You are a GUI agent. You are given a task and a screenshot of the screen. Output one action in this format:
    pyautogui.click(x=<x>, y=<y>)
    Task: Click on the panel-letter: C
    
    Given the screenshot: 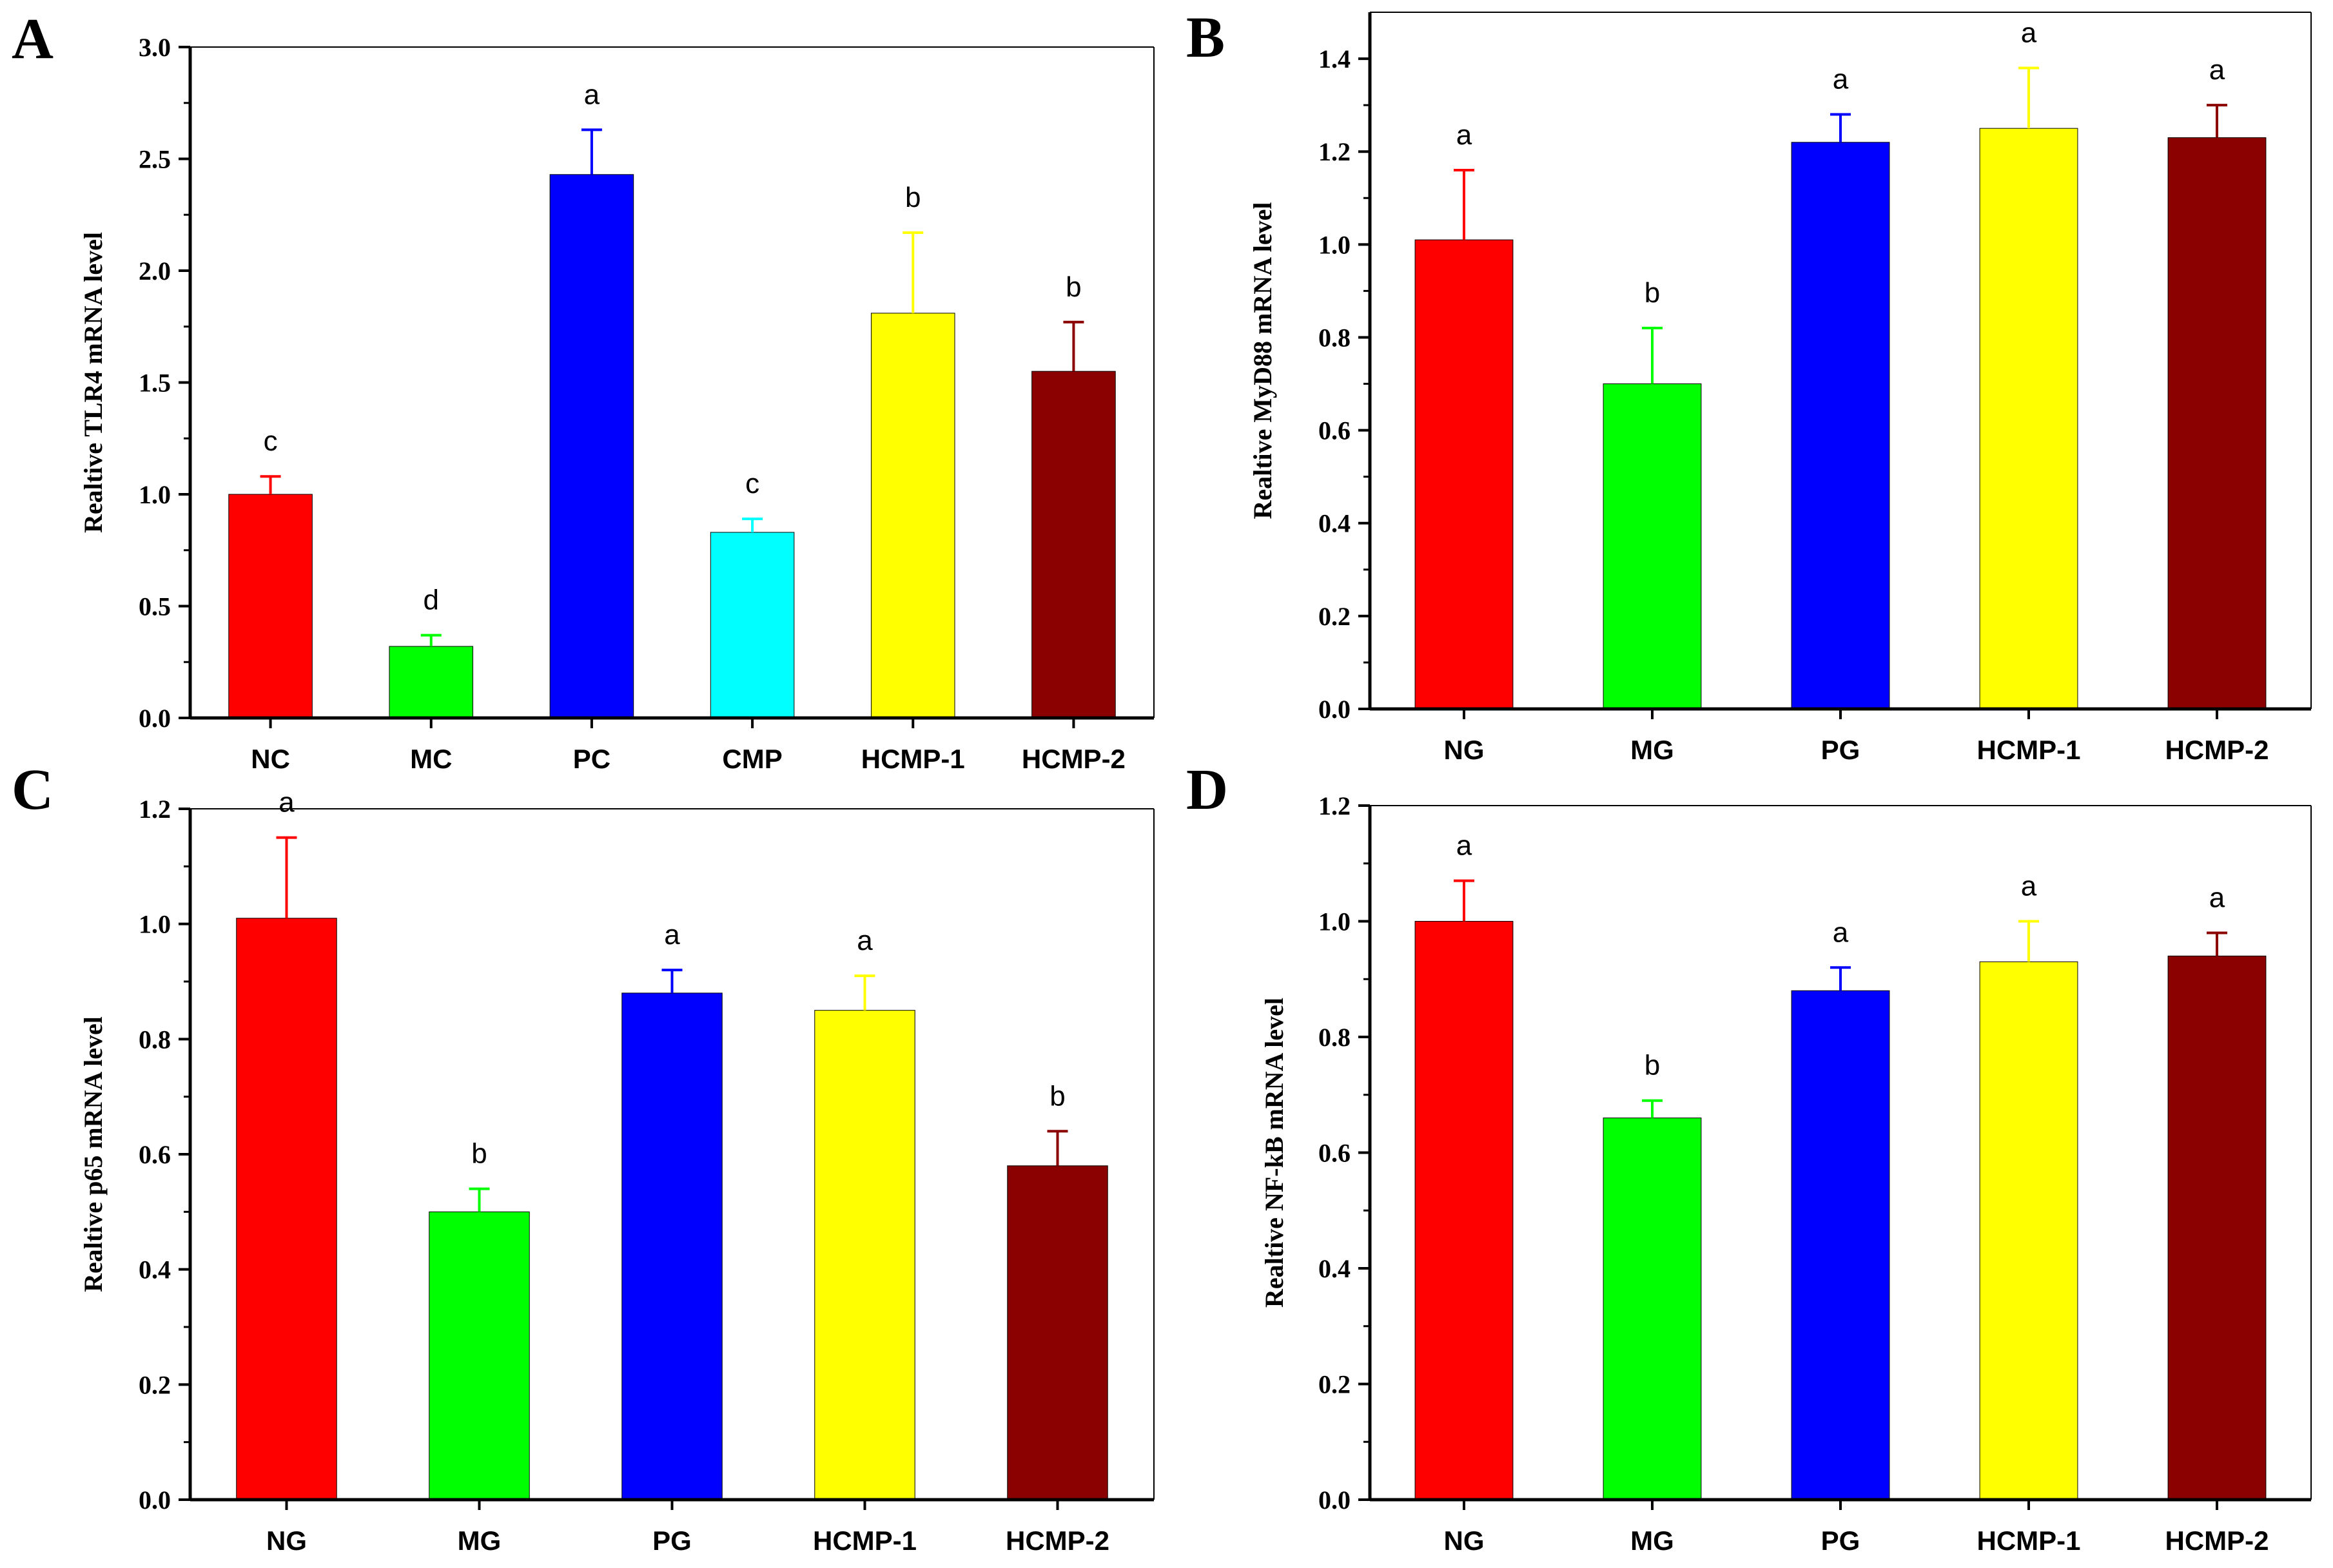 What is the action you would take?
    pyautogui.click(x=33, y=790)
    